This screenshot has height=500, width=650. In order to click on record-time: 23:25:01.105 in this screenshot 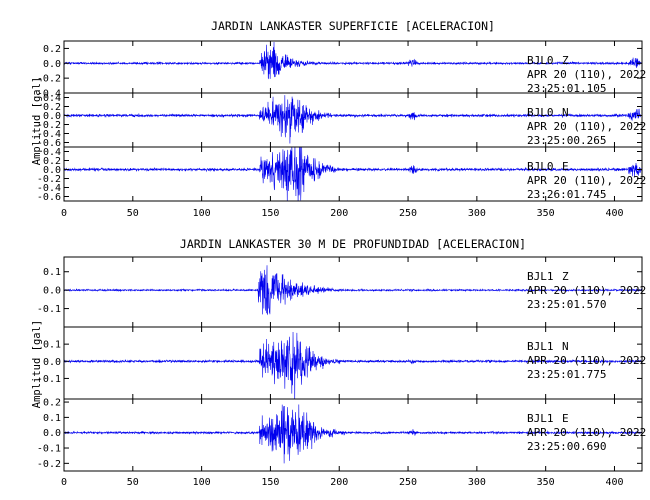, I will do `click(566, 88)`.